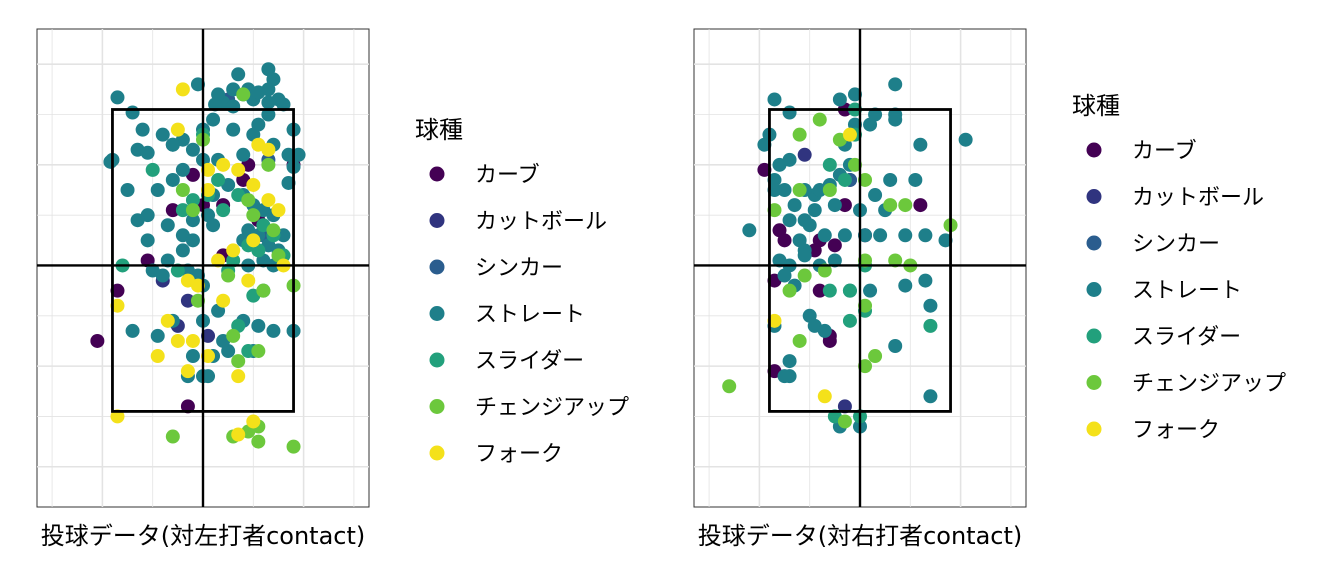 The width and height of the screenshot is (1344, 576). What do you see at coordinates (1186, 337) in the screenshot?
I see `legend-label: スライダー` at bounding box center [1186, 337].